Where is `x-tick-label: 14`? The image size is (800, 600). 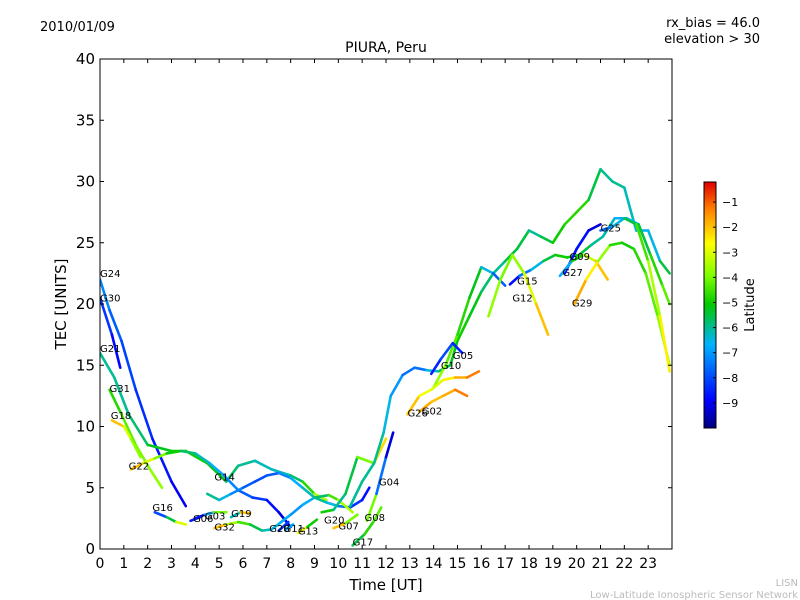 x-tick-label: 14 is located at coordinates (434, 564).